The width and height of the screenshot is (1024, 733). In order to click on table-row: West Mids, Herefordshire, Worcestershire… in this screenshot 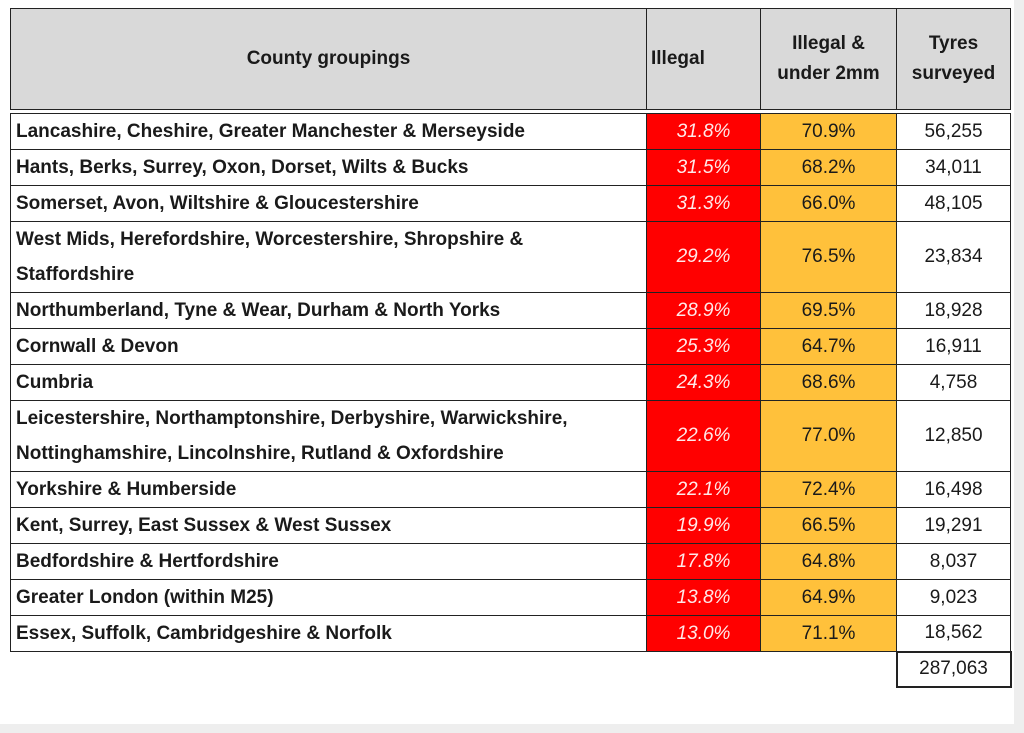, I will do `click(510, 257)`.